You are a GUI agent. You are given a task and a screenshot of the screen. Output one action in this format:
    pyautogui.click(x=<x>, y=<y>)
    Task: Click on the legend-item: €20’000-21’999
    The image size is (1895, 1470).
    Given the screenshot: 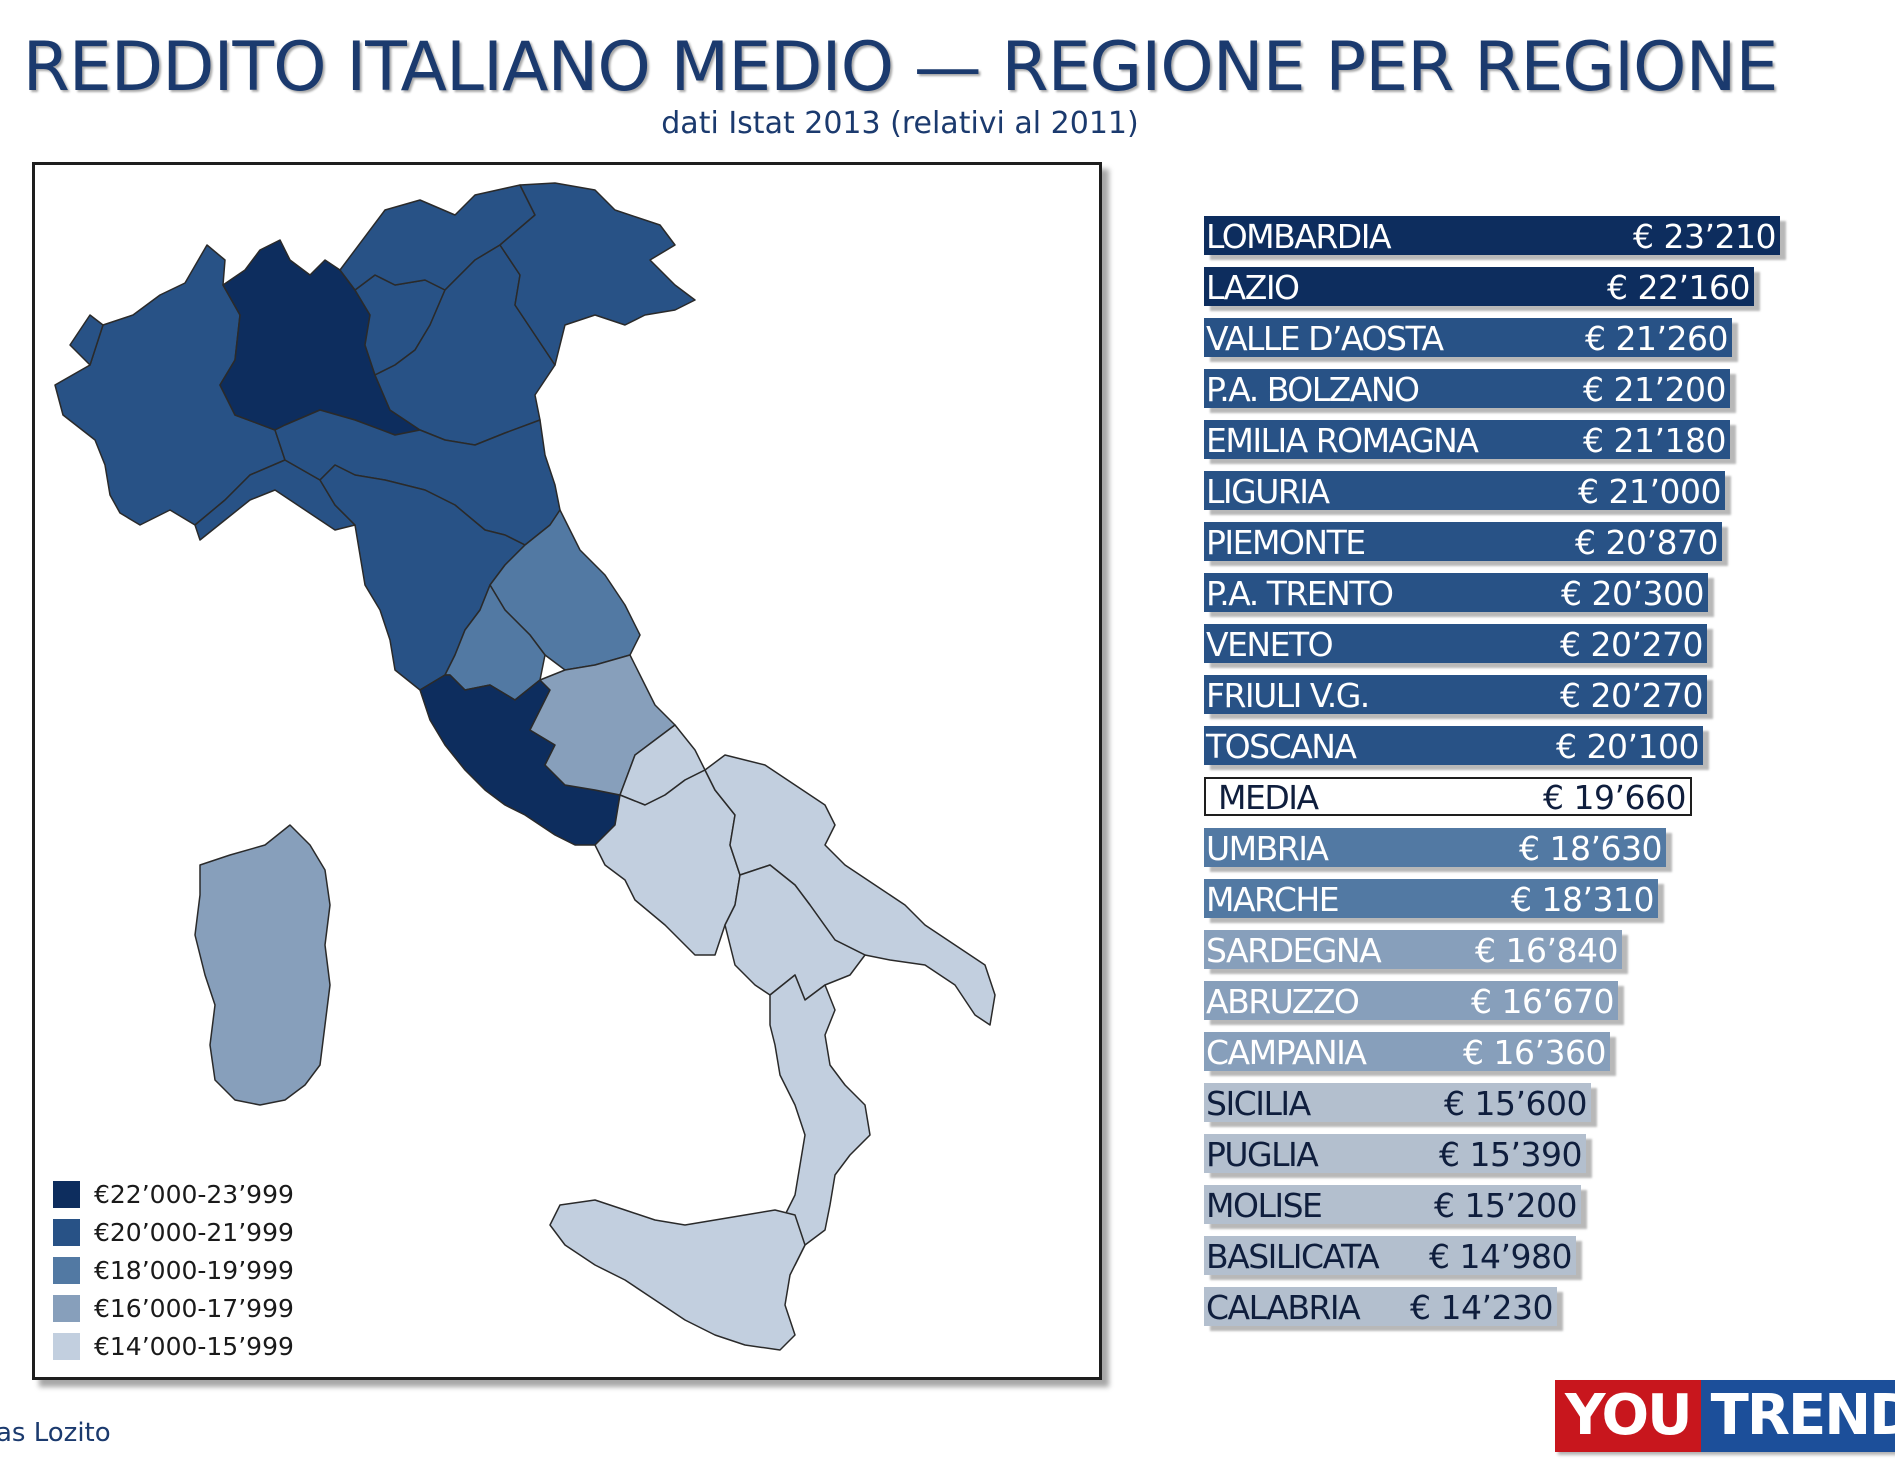 What is the action you would take?
    pyautogui.click(x=173, y=1232)
    